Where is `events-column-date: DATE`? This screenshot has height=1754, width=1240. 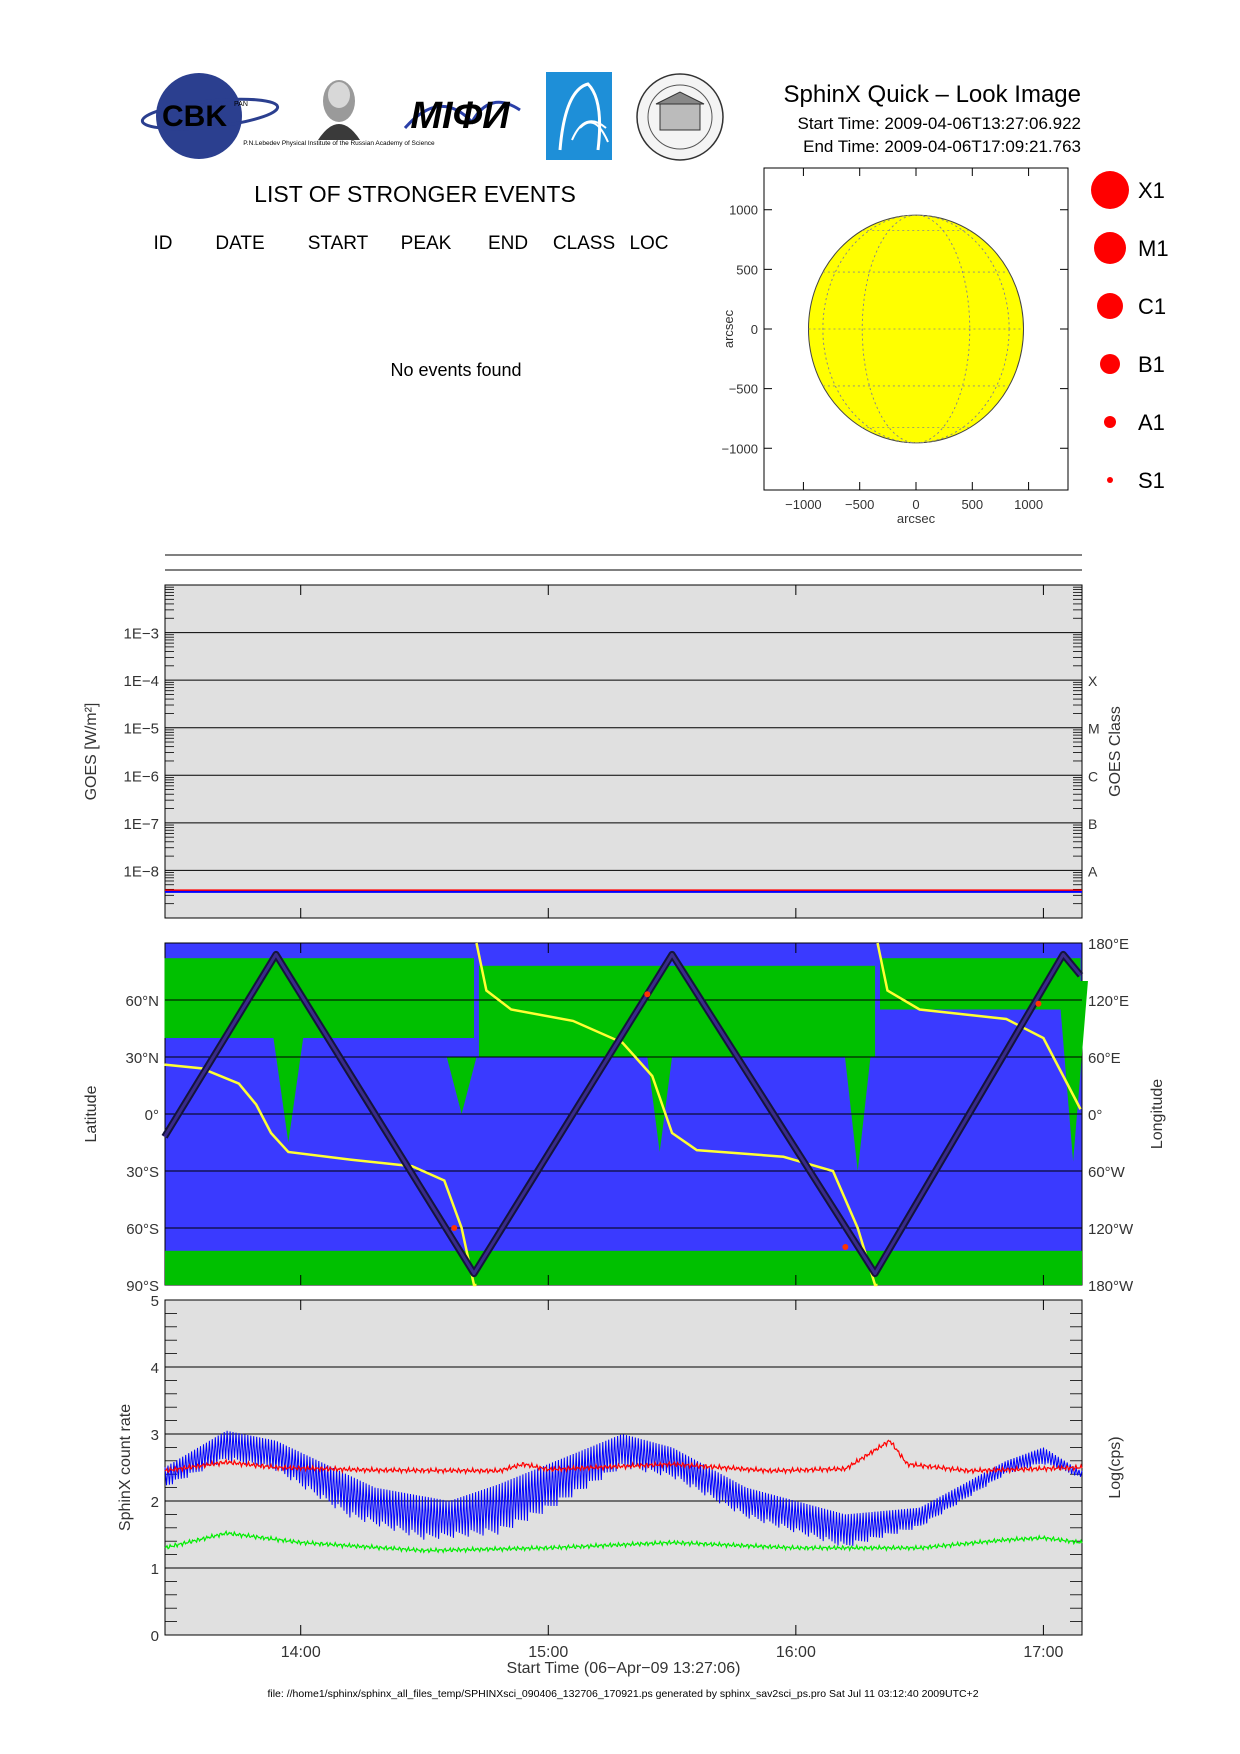
events-column-date: DATE is located at coordinates (239, 243).